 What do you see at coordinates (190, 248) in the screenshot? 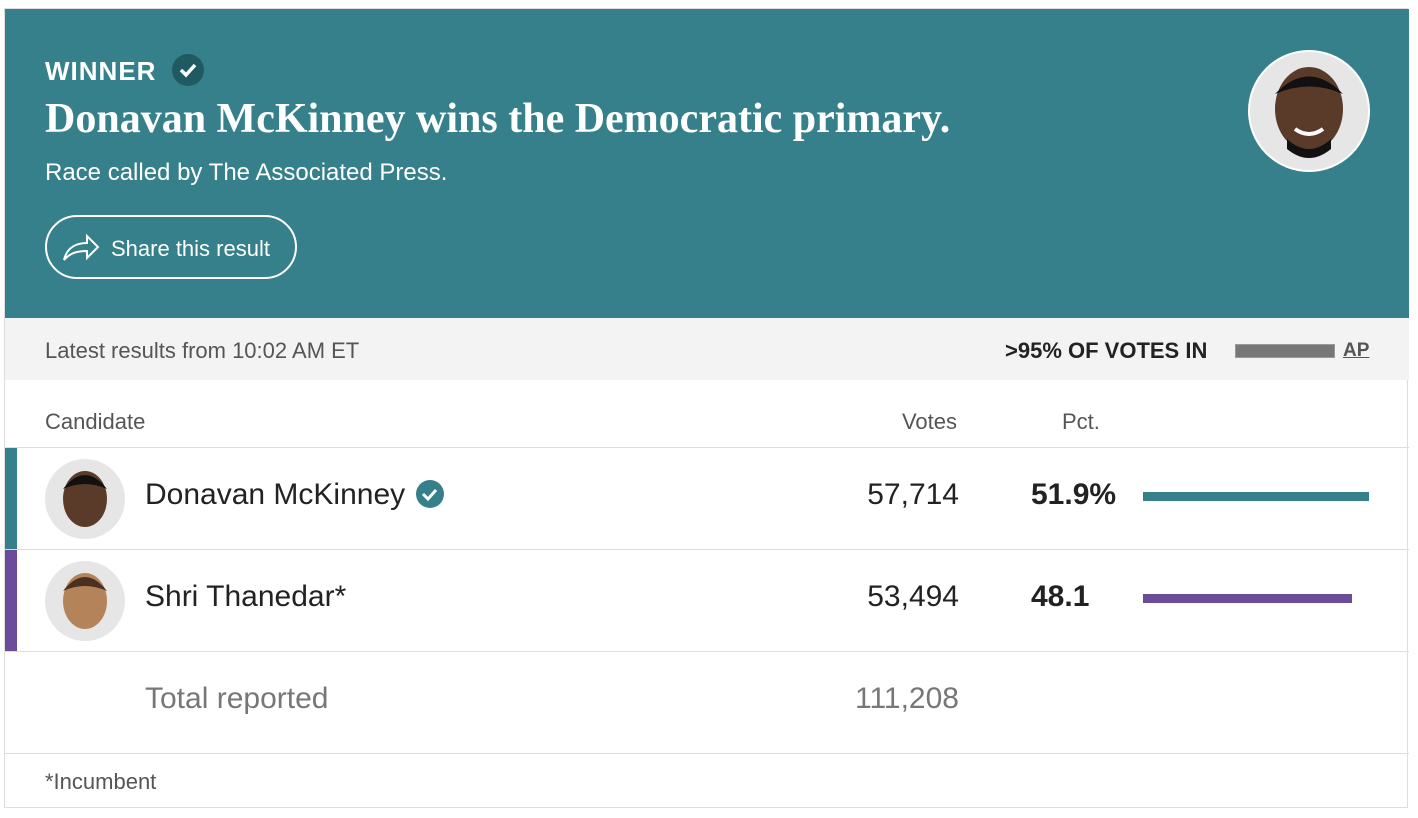
I see `share-label: Share this result` at bounding box center [190, 248].